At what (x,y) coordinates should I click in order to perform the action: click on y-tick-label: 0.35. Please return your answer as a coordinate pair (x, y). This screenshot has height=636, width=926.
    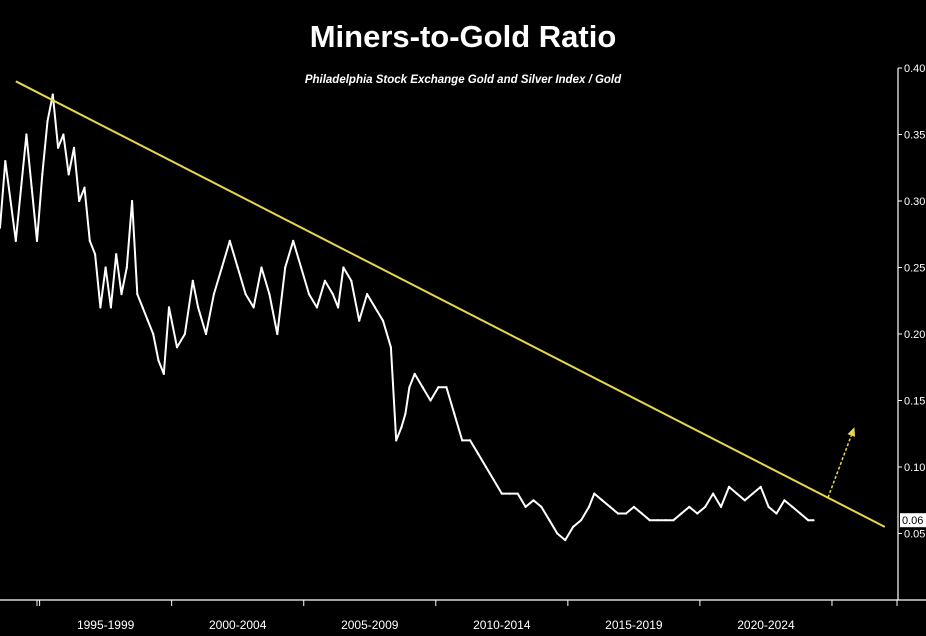
    Looking at the image, I should click on (914, 136).